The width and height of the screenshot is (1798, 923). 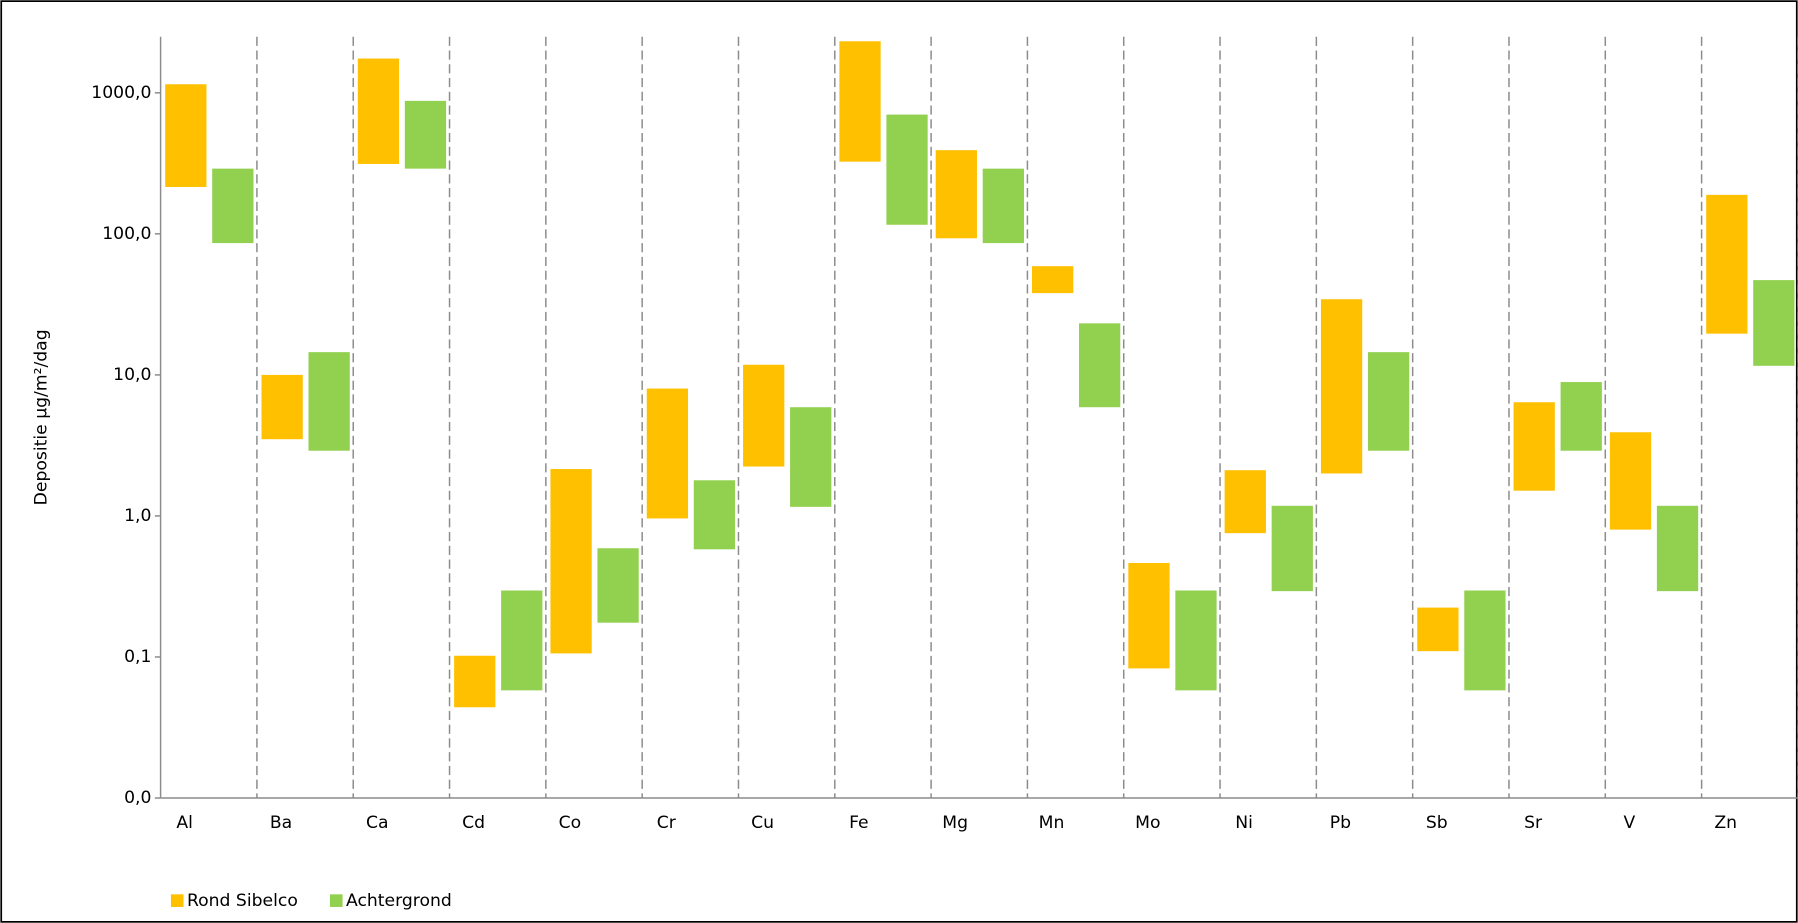 What do you see at coordinates (281, 823) in the screenshot?
I see `x-tick-label: Ba` at bounding box center [281, 823].